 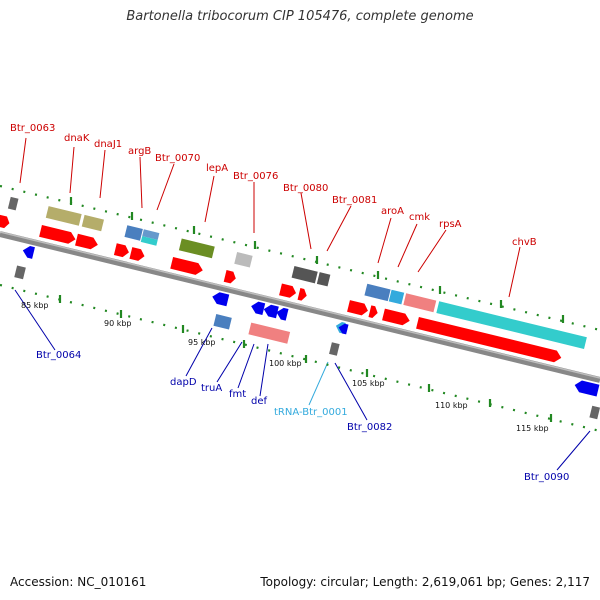 I want to click on gene-label: tRNA-Btr_0001, so click(x=311, y=412).